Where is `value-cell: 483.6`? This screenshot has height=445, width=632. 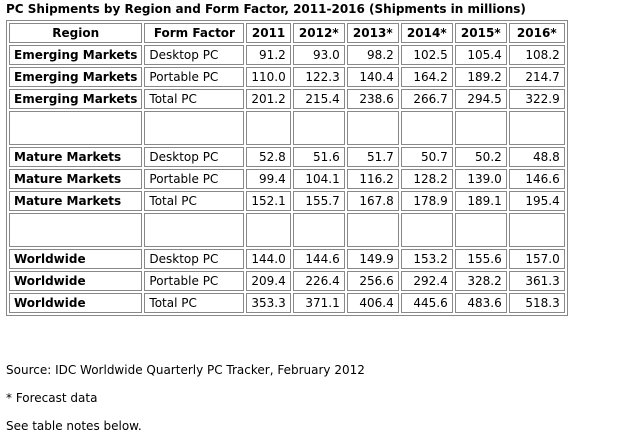 value-cell: 483.6 is located at coordinates (480, 303).